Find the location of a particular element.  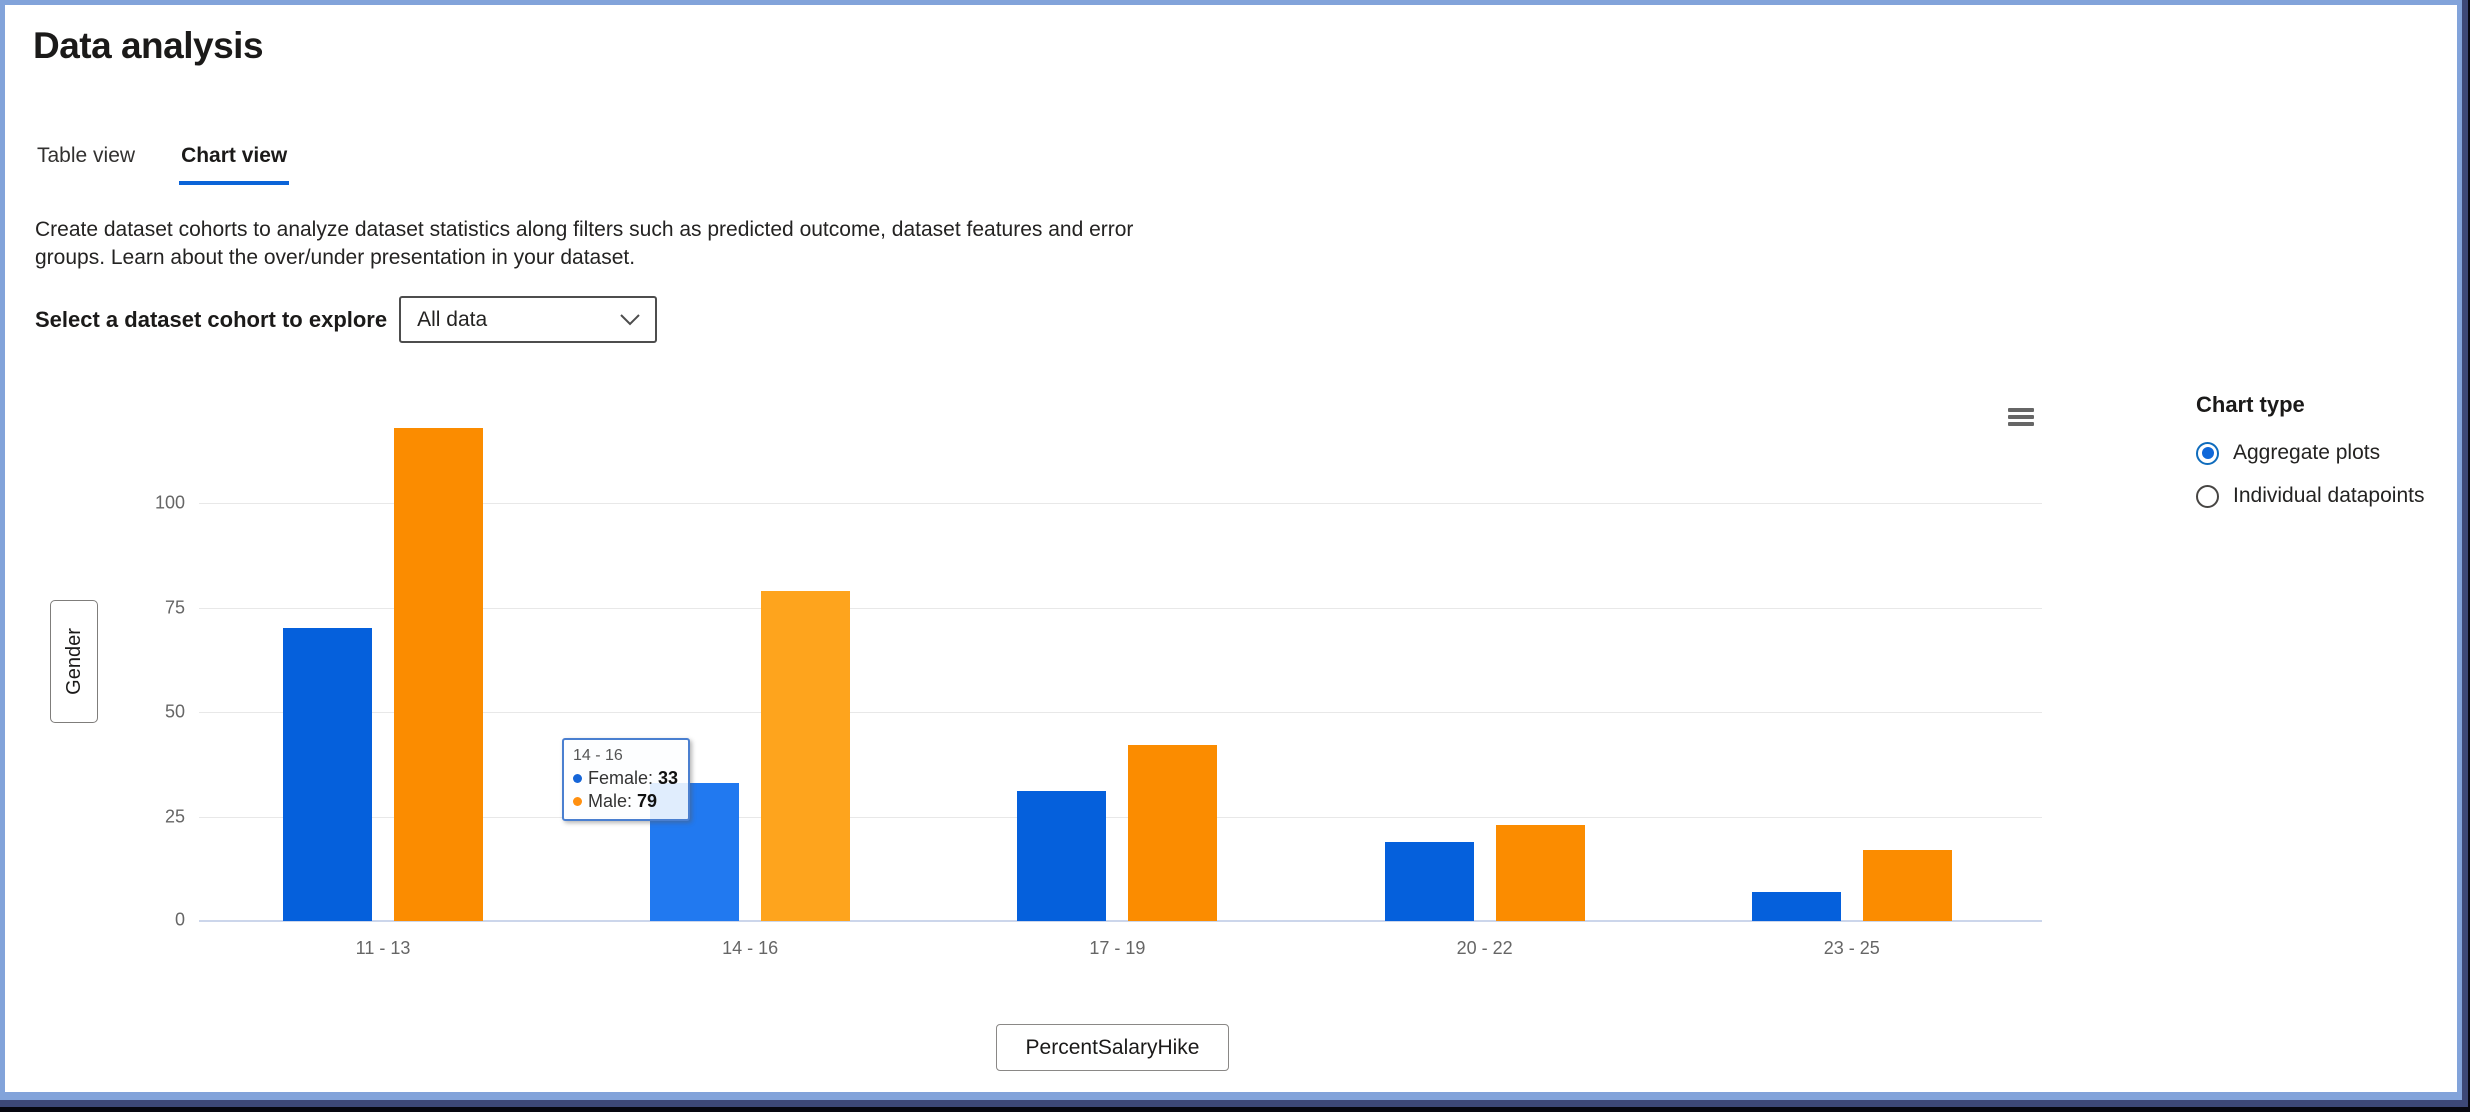

cohort-dropdown: All data is located at coordinates (528, 319).